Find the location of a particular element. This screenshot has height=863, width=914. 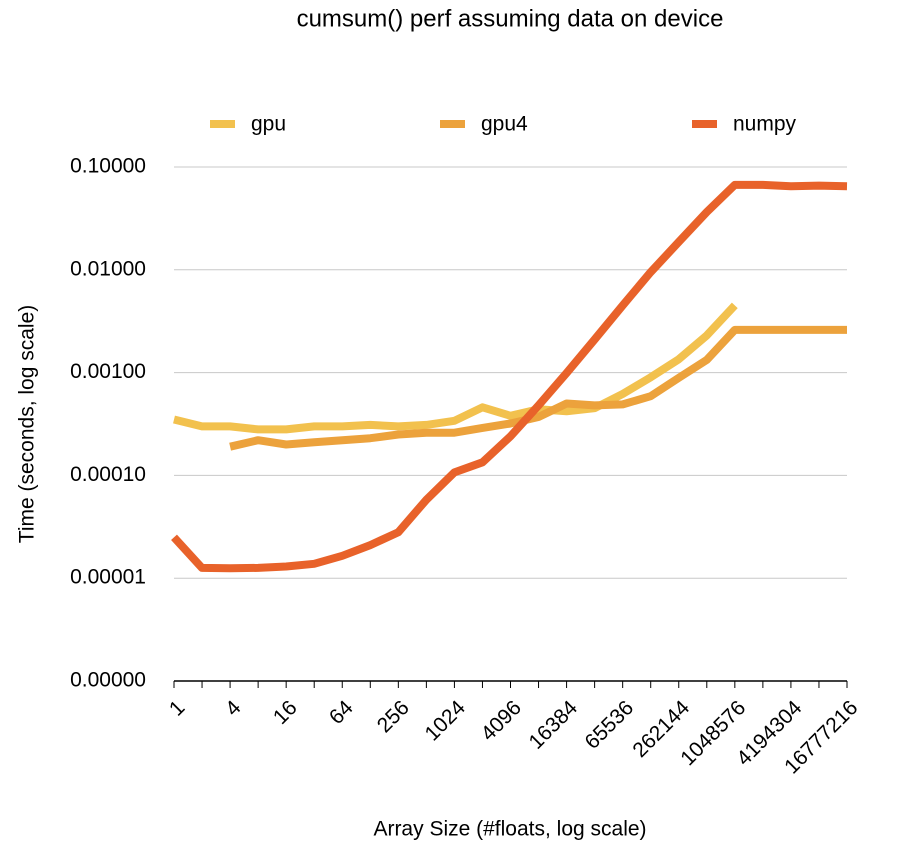

x-tick-label: 4096 is located at coordinates (501, 720).